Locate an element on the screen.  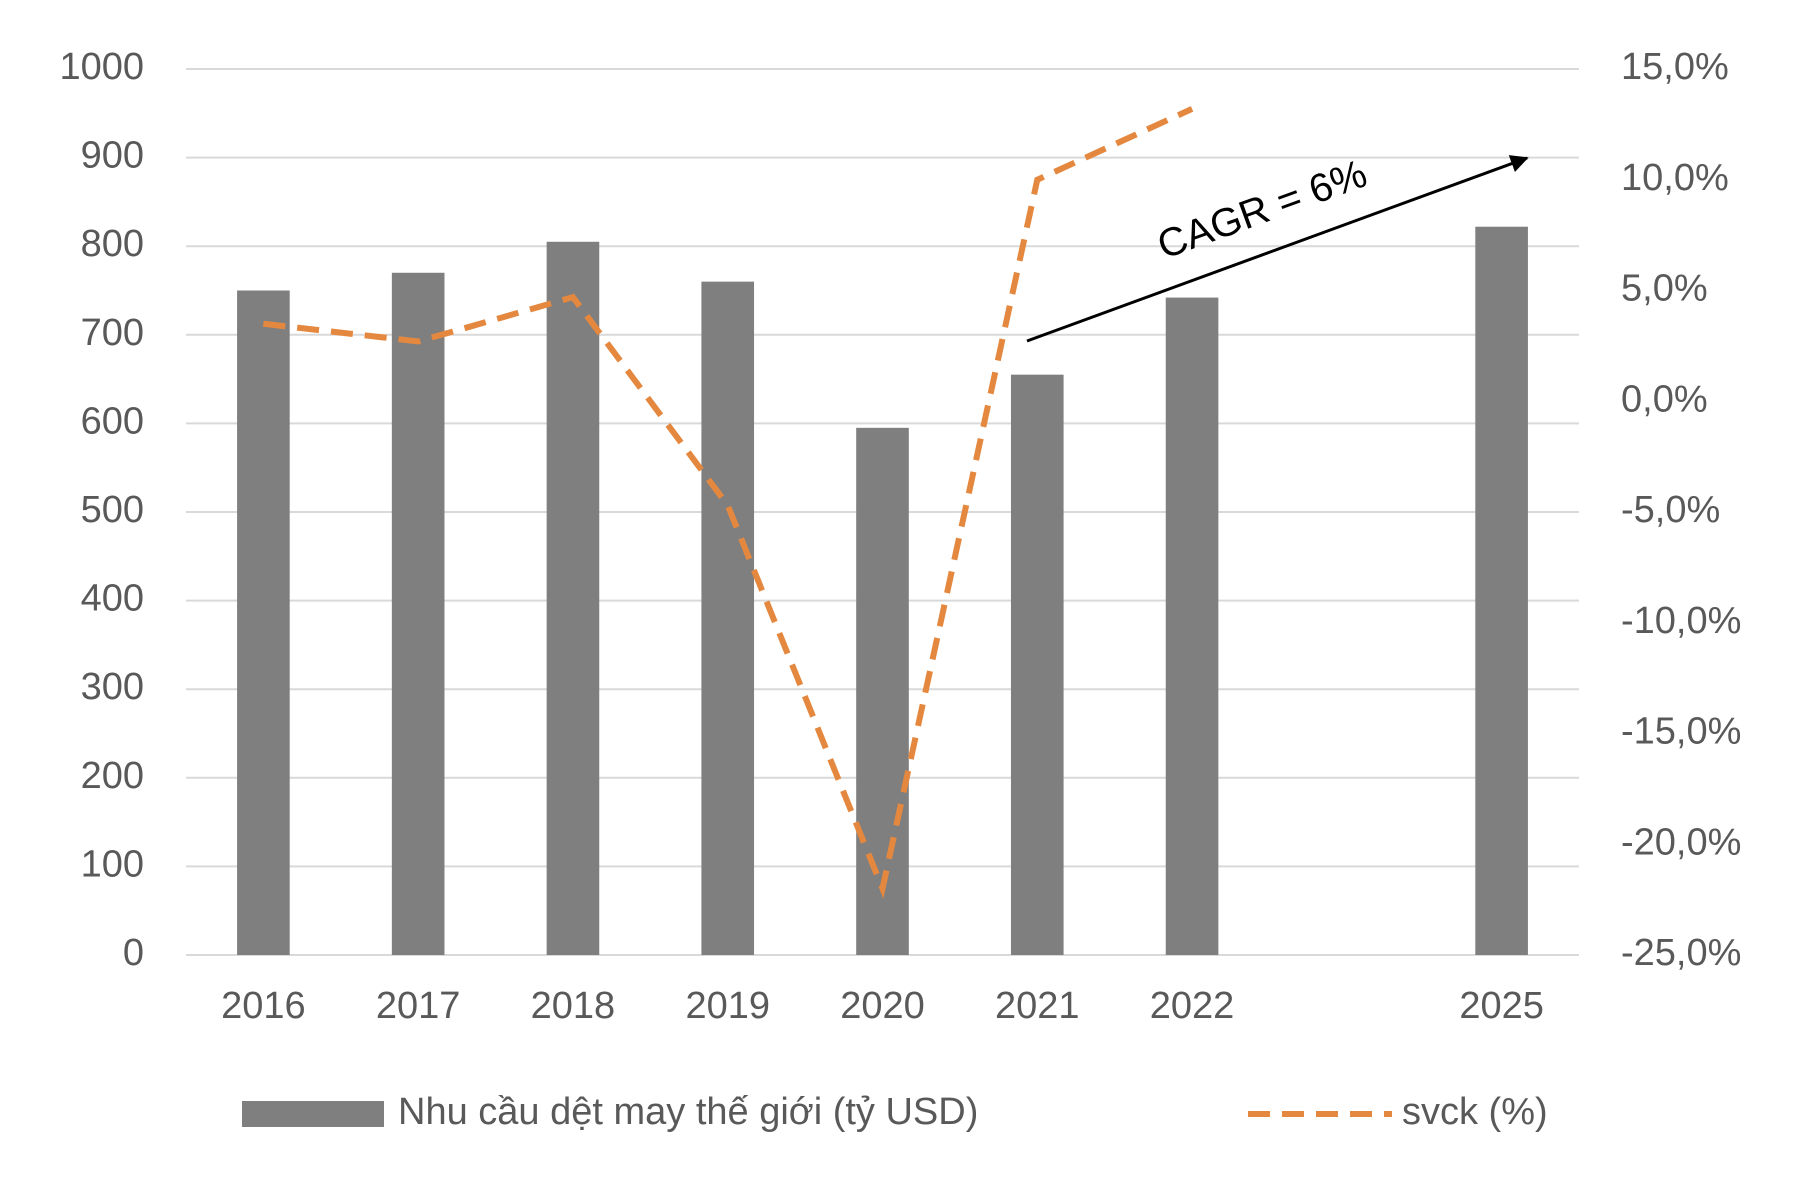
y2-tick-label: 10,0% is located at coordinates (1675, 178).